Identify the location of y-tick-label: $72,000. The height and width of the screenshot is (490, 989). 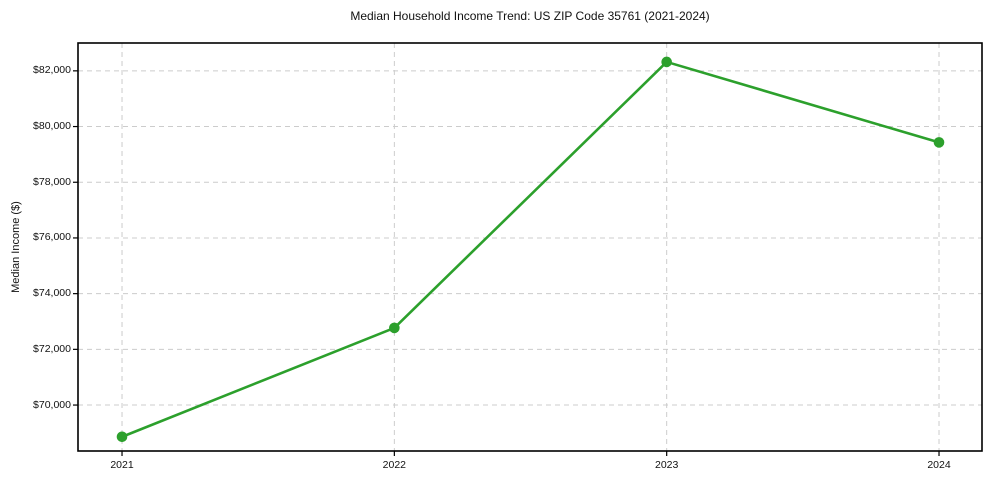
(52, 348).